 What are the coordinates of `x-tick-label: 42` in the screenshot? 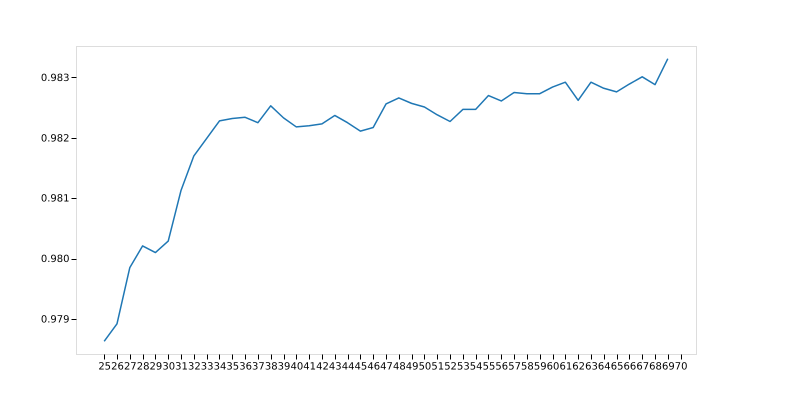 It's located at (322, 367).